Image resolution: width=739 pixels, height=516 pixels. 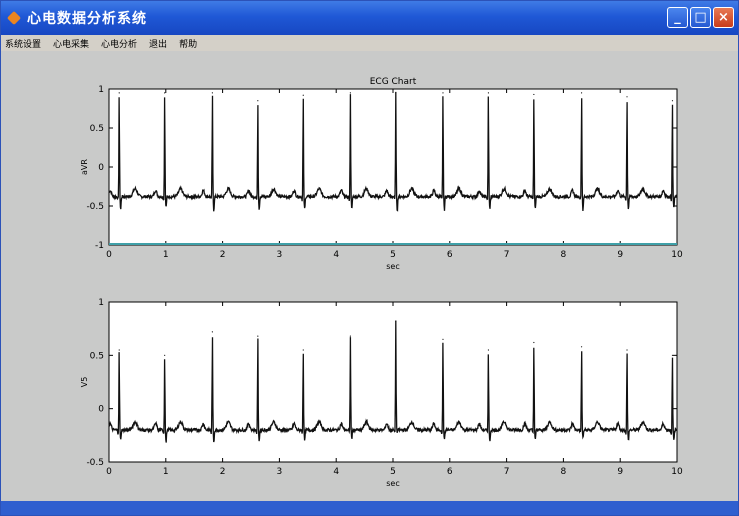 What do you see at coordinates (188, 44) in the screenshot?
I see `menu-help: 帮助` at bounding box center [188, 44].